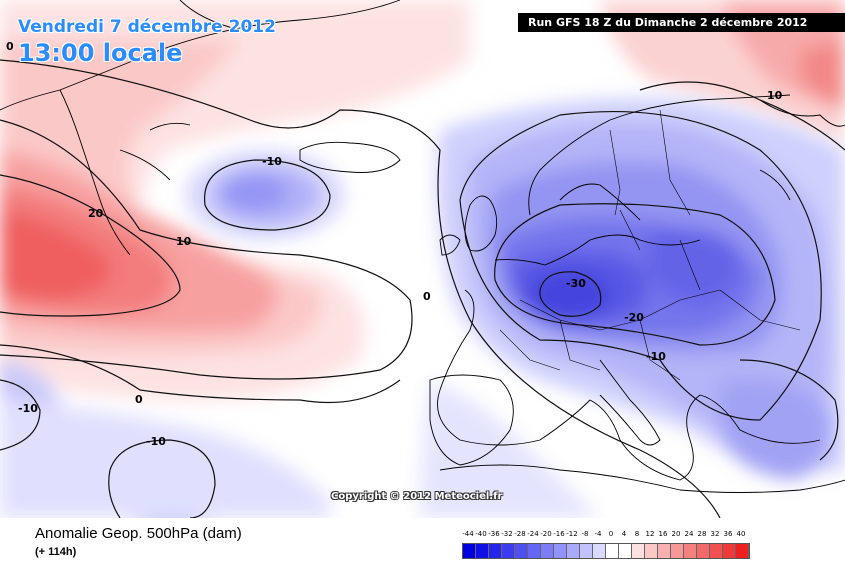  I want to click on label-greenland-high: 20, so click(96, 213).